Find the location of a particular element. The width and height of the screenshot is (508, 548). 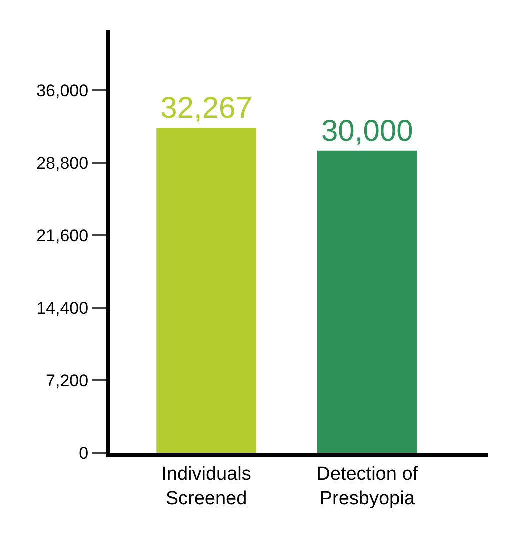

y-tick-label: 0 is located at coordinates (84, 453).